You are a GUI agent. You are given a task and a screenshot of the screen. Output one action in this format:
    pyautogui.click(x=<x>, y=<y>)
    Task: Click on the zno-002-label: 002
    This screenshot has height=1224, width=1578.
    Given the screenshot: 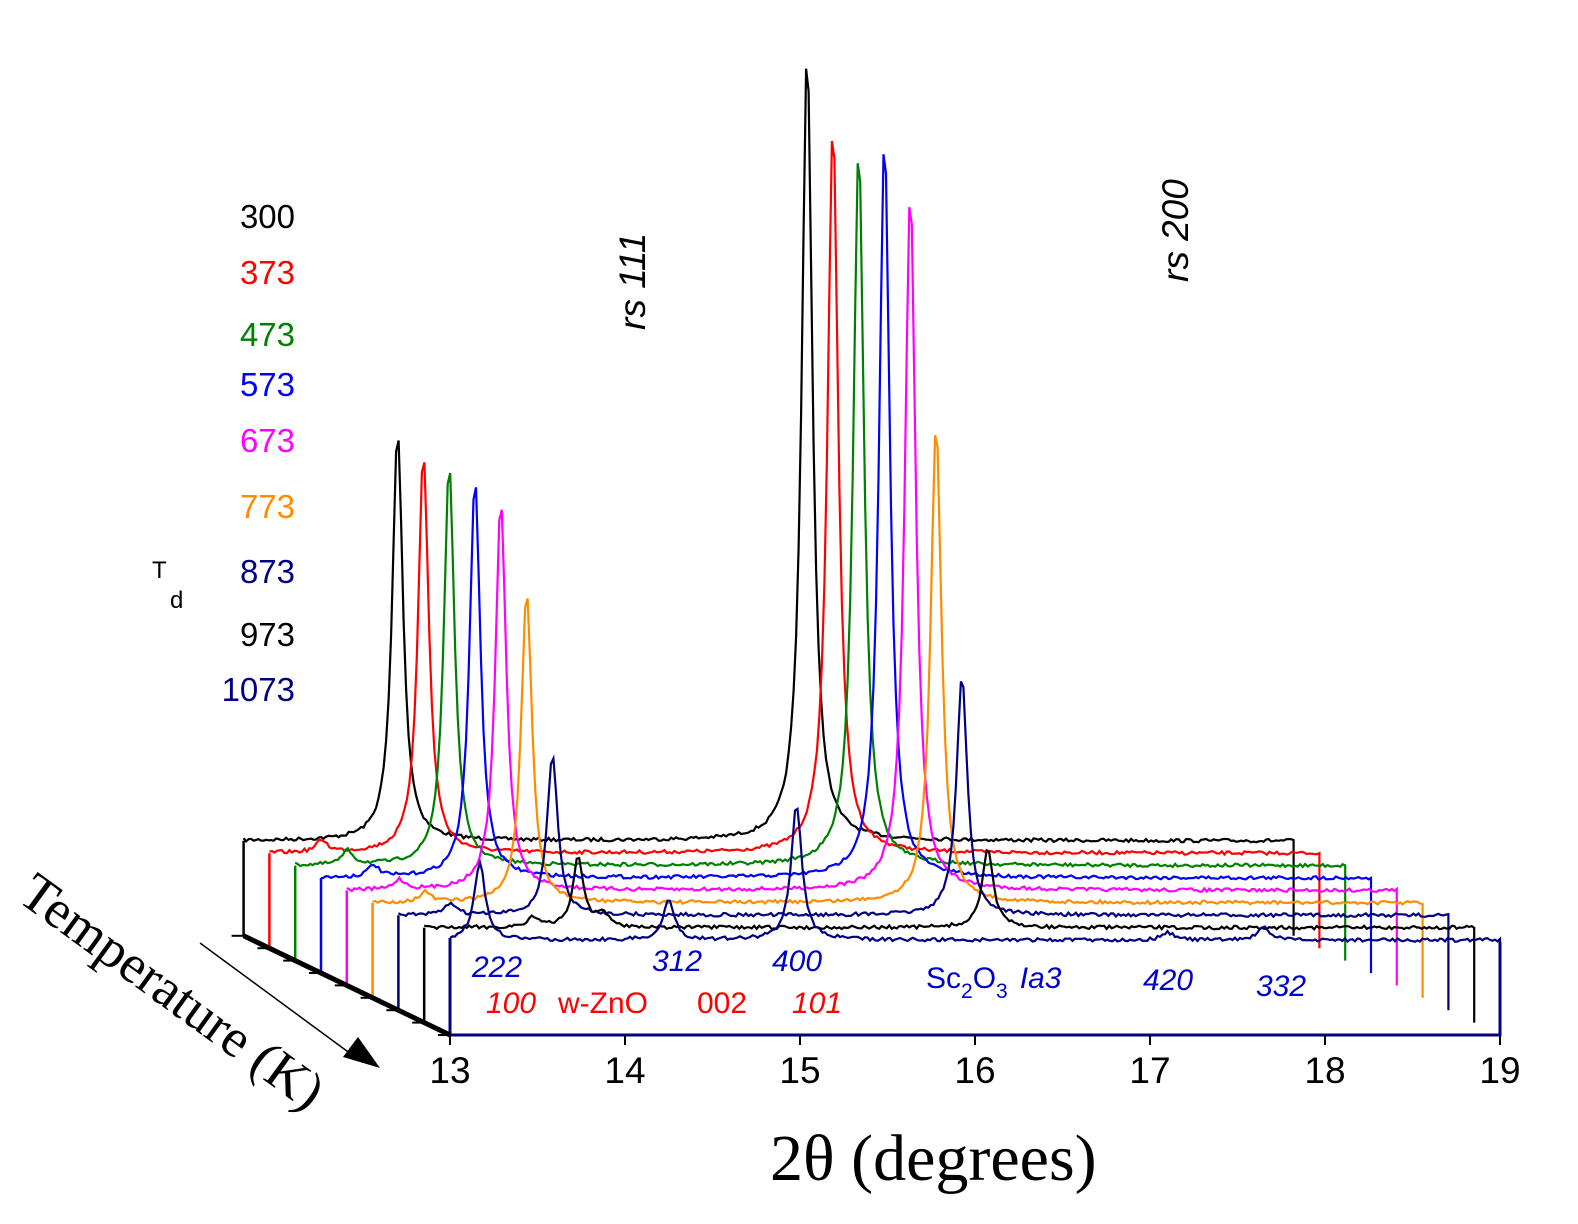 What is the action you would take?
    pyautogui.click(x=722, y=1003)
    